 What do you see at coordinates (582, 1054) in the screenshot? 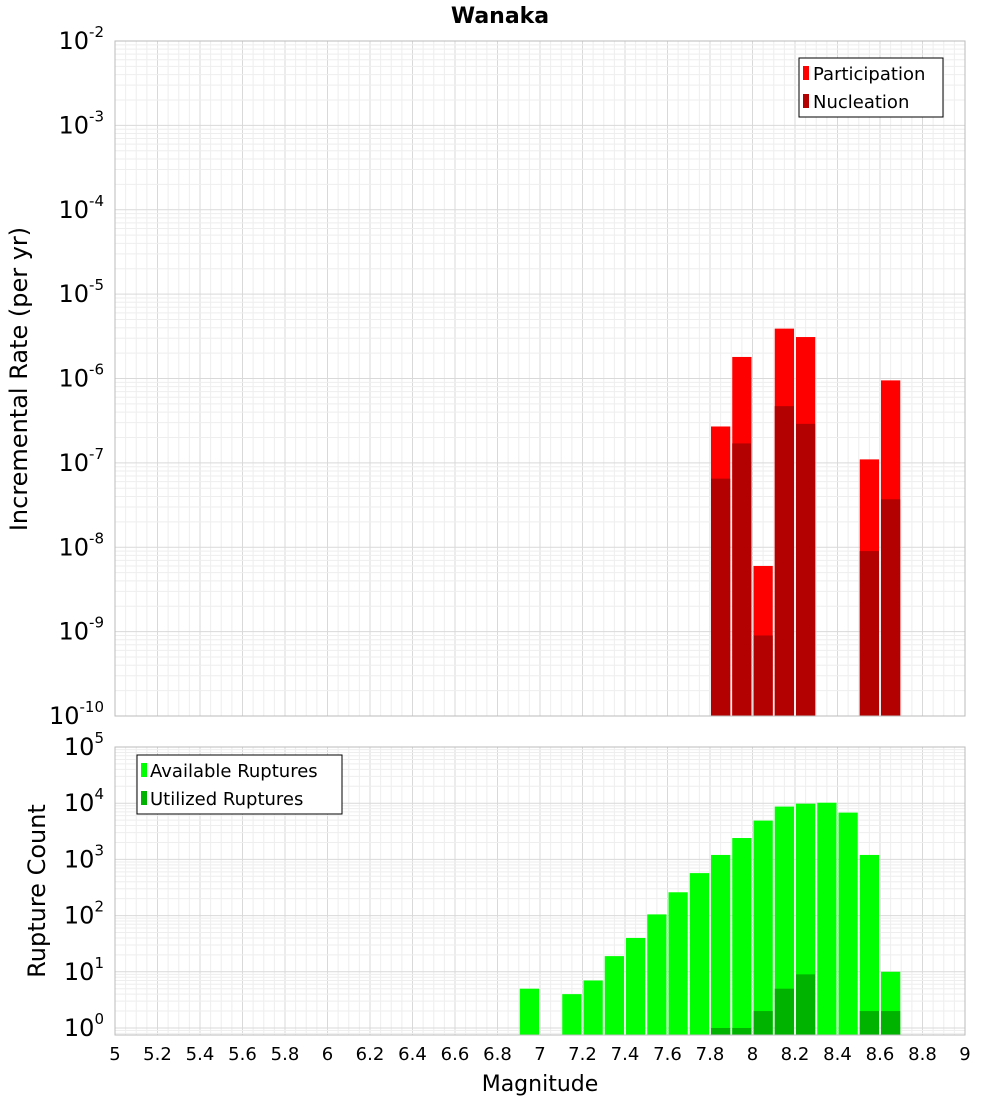
I see `x-tick-label: 7.2` at bounding box center [582, 1054].